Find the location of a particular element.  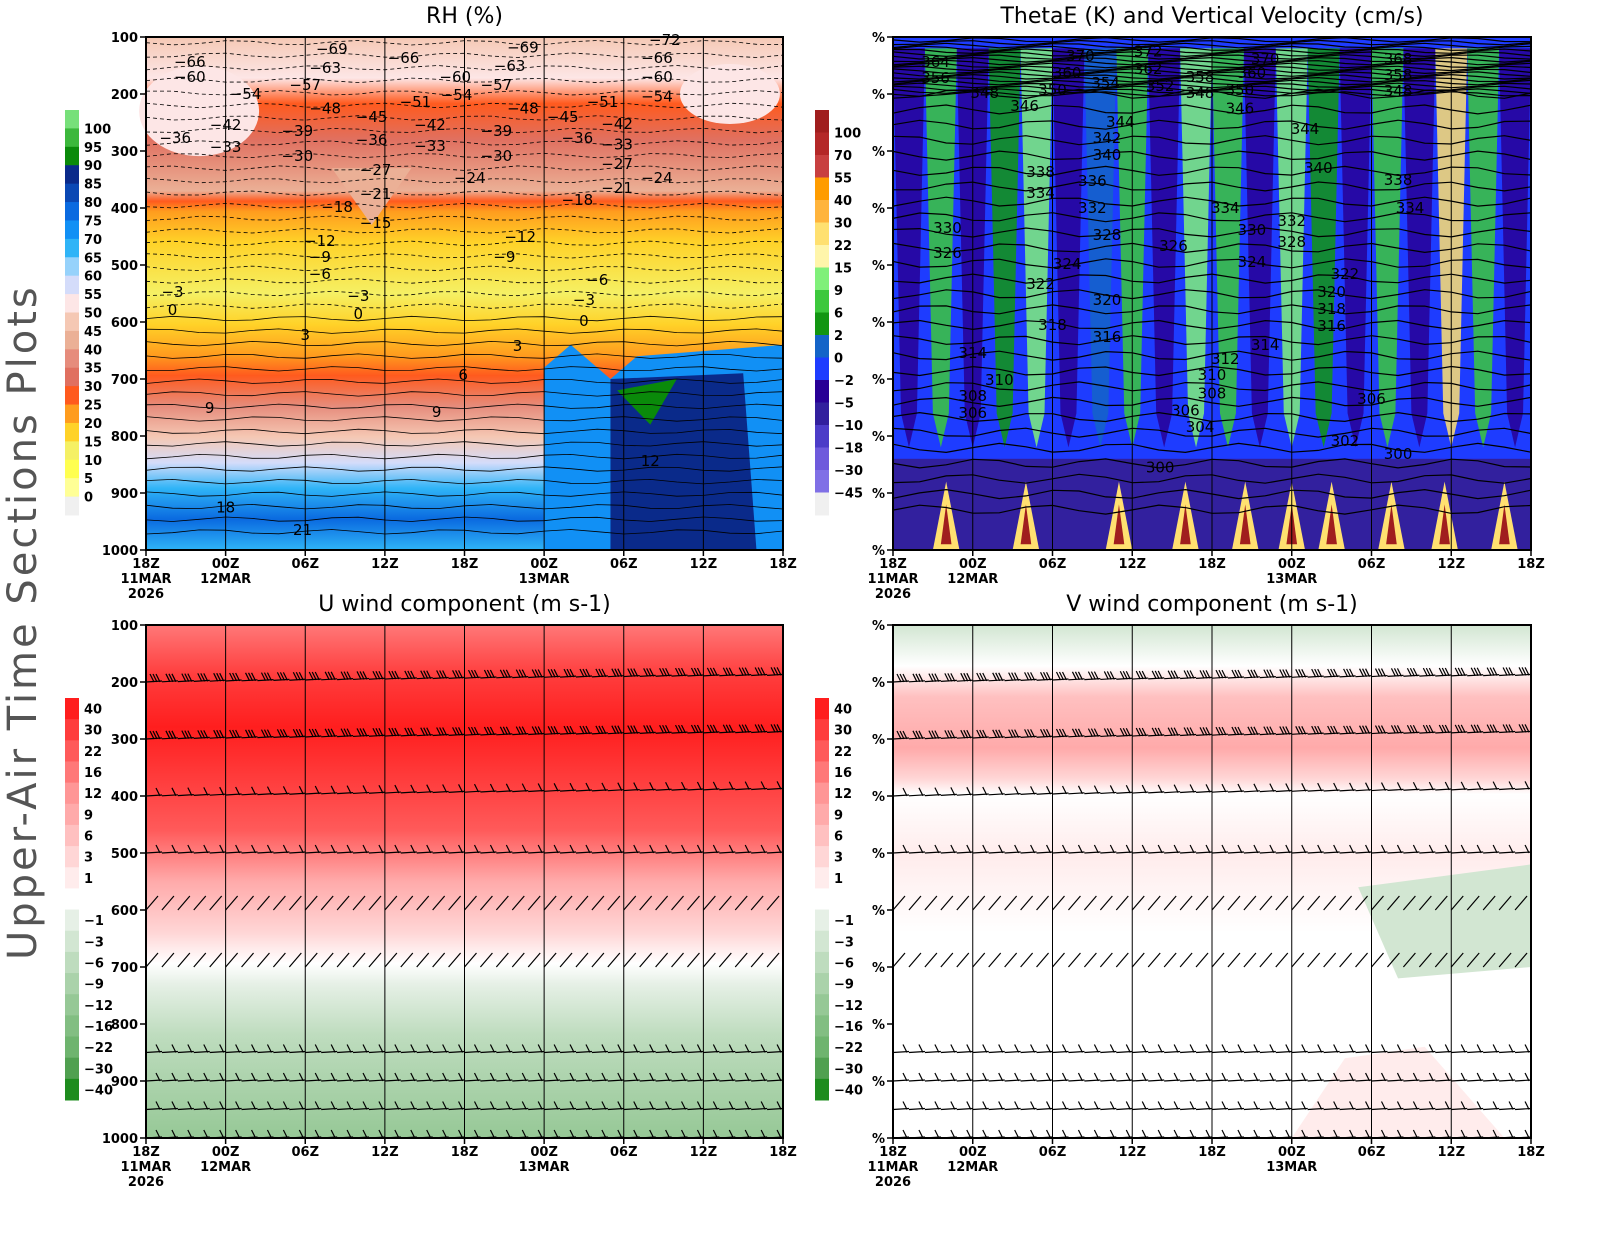

contour-label: −21 is located at coordinates (376, 194).